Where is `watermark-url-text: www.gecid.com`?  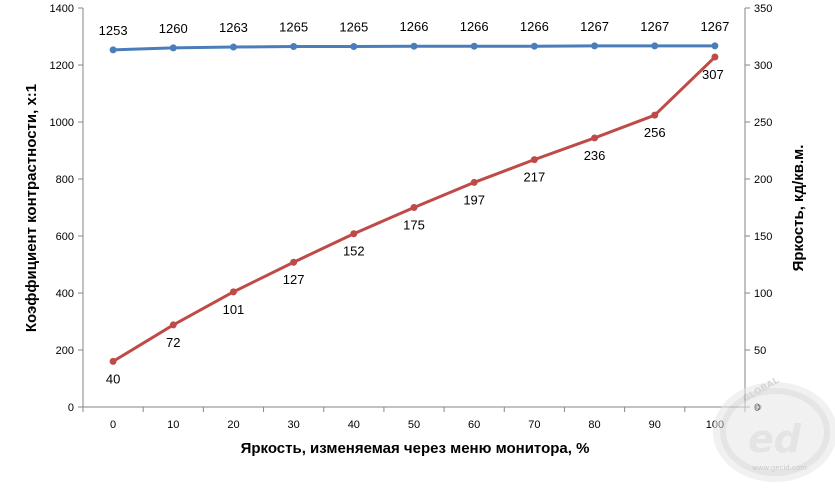
watermark-url-text: www.gecid.com is located at coordinates (779, 468).